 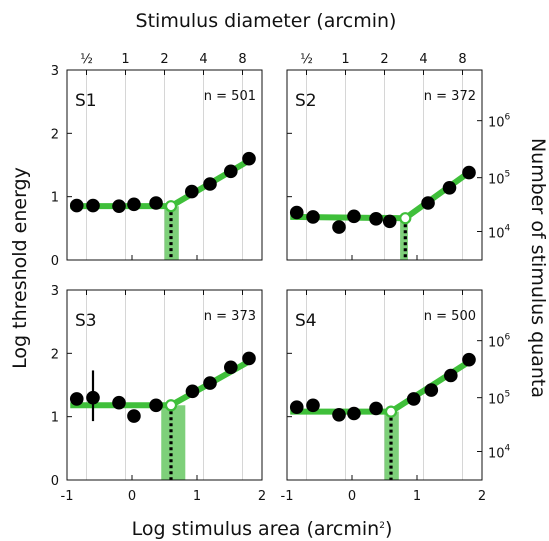 I want to click on n-count-label: n = 501, so click(x=230, y=96).